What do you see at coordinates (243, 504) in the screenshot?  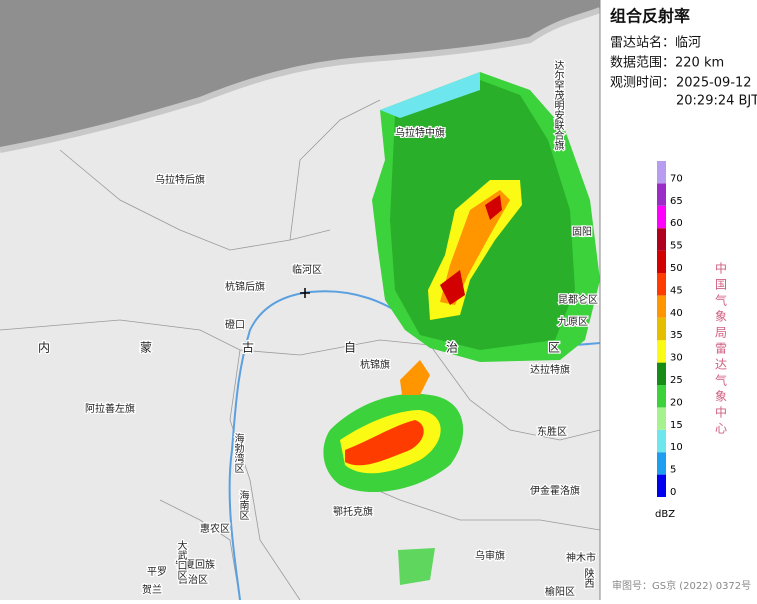 I see `map-label-vertical: 海南区` at bounding box center [243, 504].